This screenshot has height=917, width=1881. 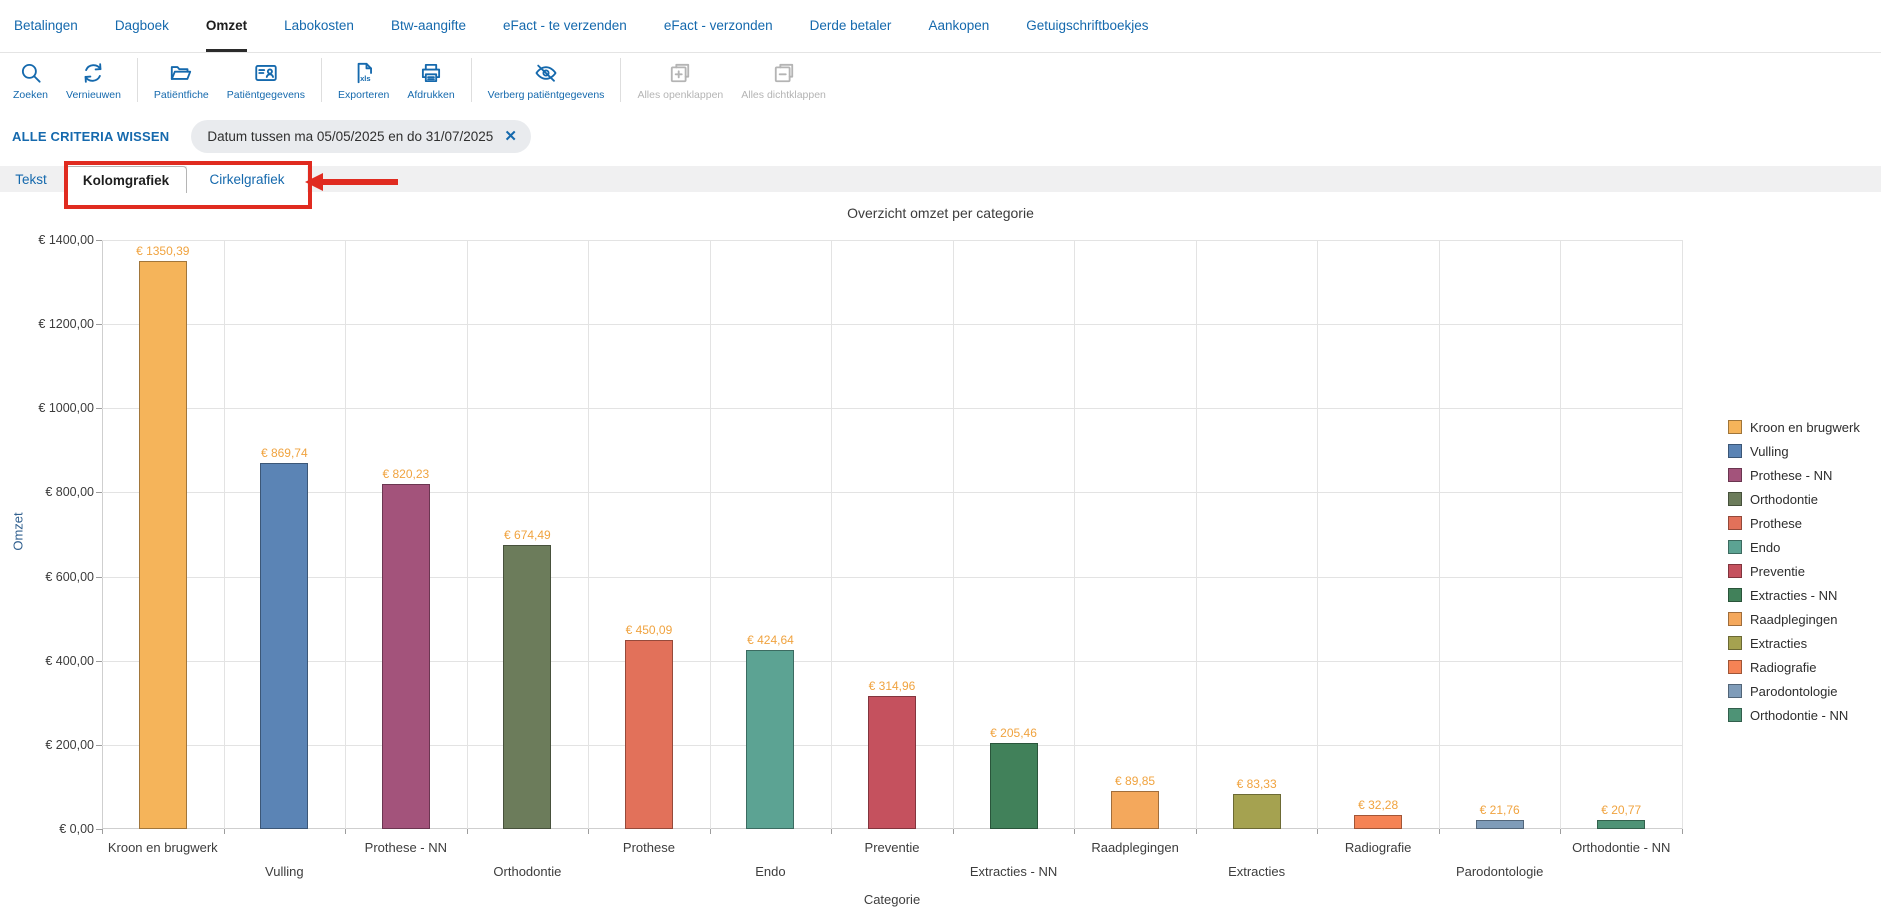 What do you see at coordinates (1013, 871) in the screenshot?
I see `x-category-label: Extracties - NN` at bounding box center [1013, 871].